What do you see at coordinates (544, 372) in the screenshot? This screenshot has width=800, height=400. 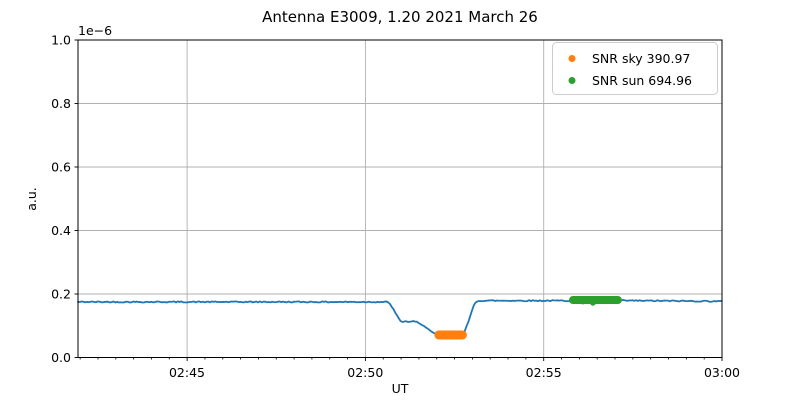 I see `x-tick-label: 02:55` at bounding box center [544, 372].